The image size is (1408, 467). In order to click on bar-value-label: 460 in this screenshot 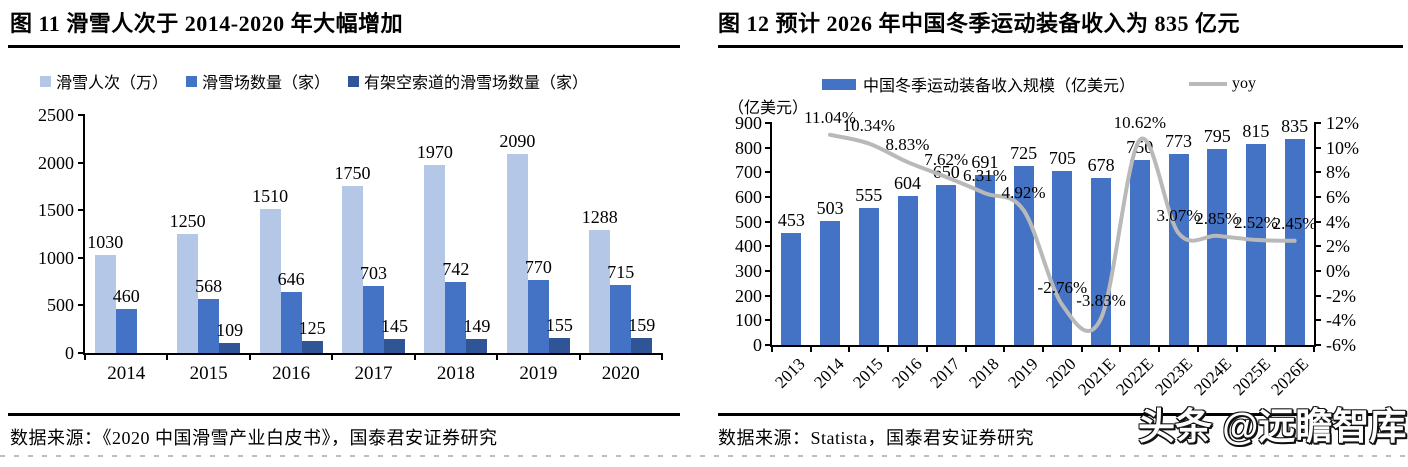, I will do `click(126, 296)`.